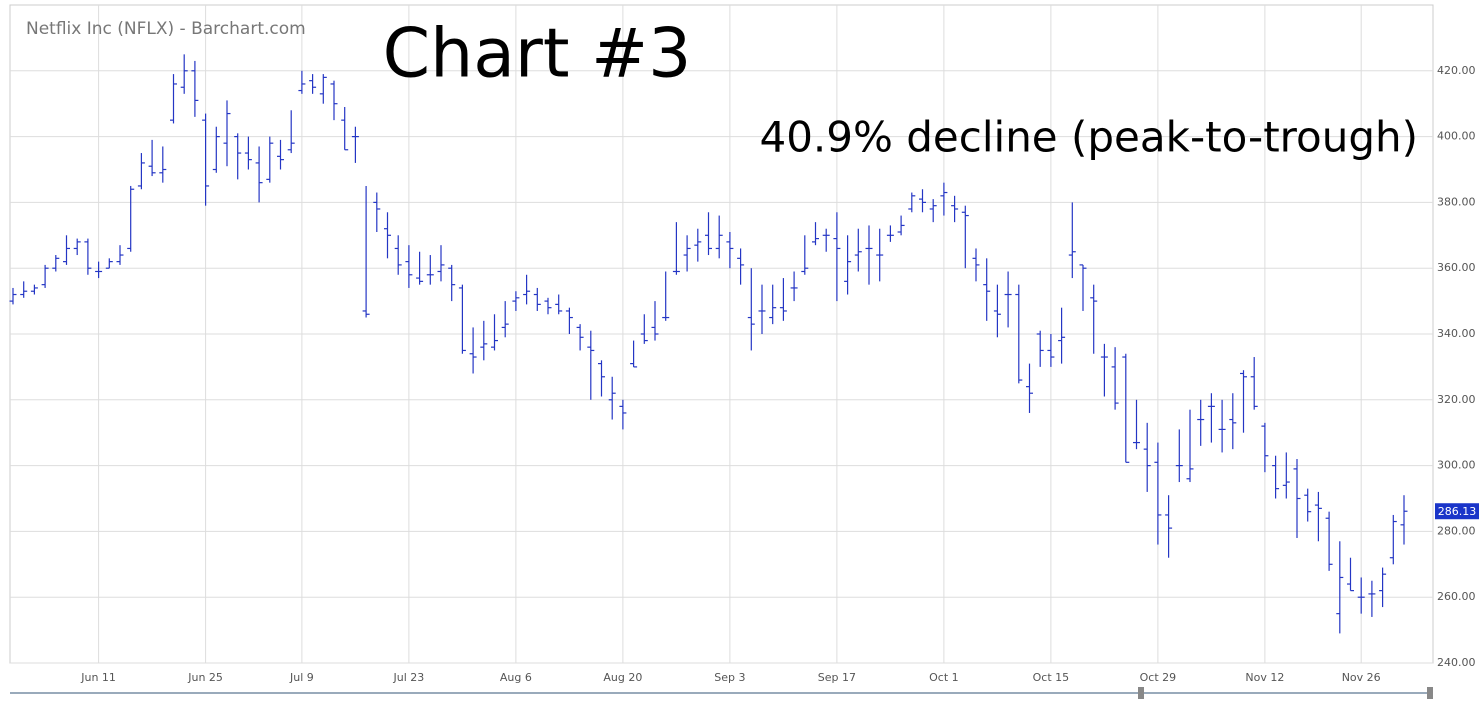  What do you see at coordinates (1361, 677) in the screenshot?
I see `x-tick-label: Nov 26` at bounding box center [1361, 677].